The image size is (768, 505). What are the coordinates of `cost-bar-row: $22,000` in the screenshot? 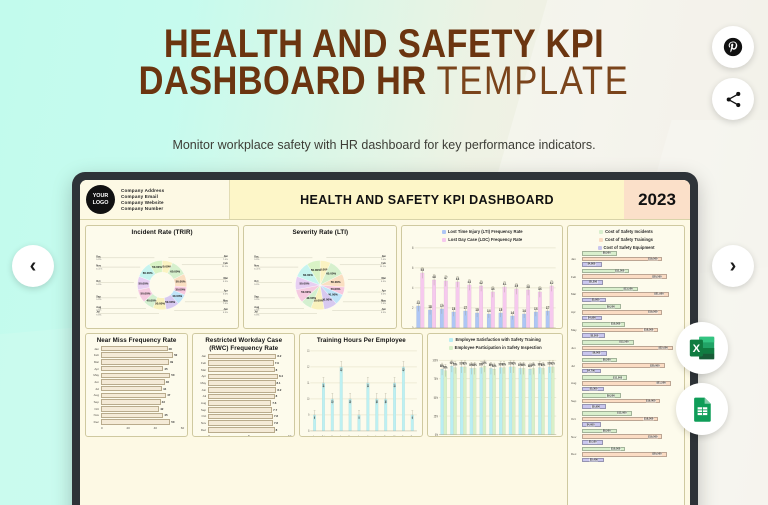 It's located at (631, 348).